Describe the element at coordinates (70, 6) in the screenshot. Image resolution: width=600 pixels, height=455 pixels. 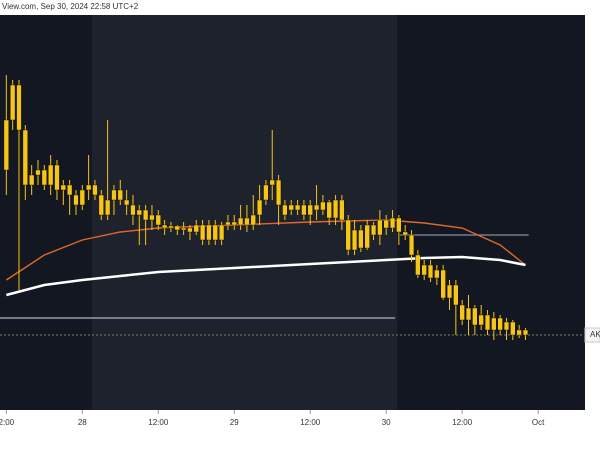
I see `header: View.com, Sep 30, 2024 22:58 UTC+2` at that location.